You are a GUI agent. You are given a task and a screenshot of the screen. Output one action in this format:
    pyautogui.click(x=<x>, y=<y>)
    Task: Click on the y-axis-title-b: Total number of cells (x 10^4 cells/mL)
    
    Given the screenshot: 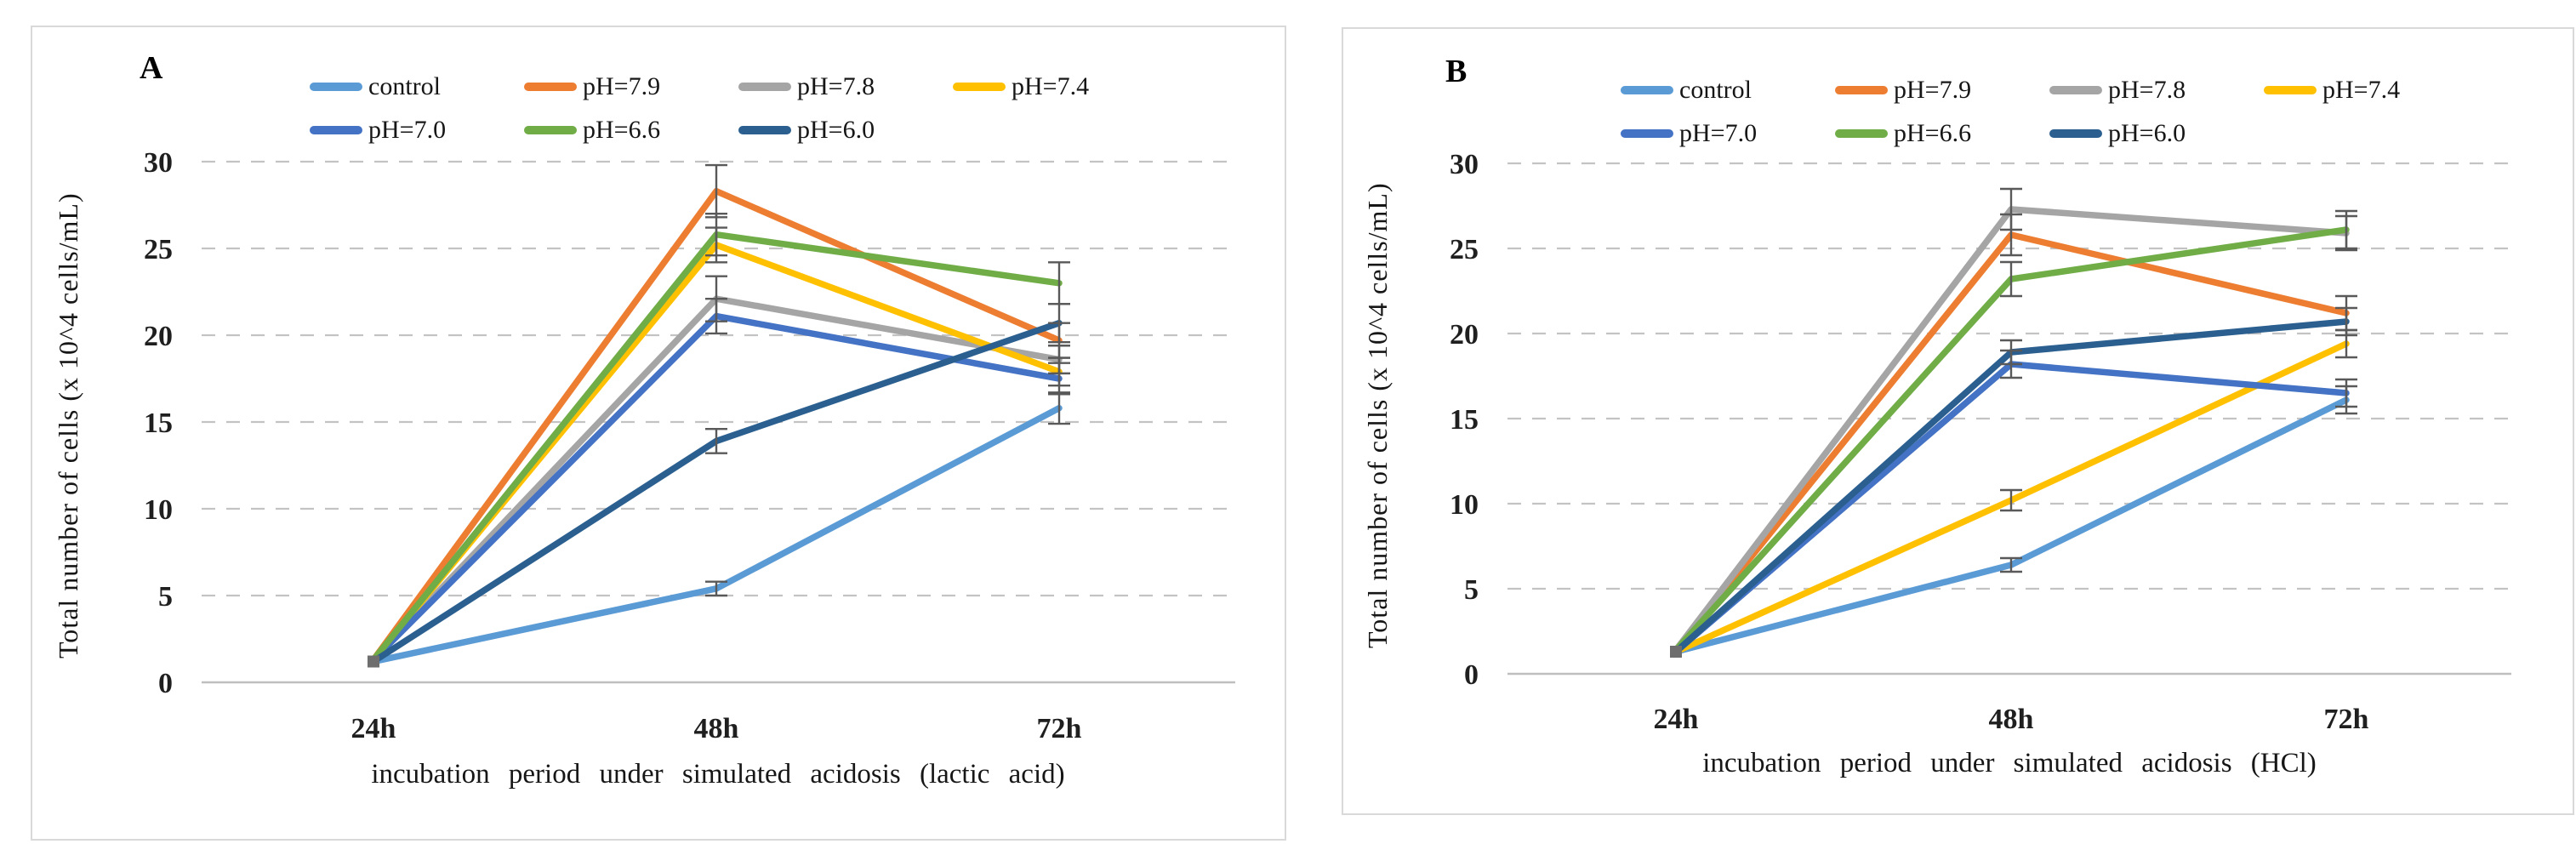 What is the action you would take?
    pyautogui.click(x=1377, y=415)
    